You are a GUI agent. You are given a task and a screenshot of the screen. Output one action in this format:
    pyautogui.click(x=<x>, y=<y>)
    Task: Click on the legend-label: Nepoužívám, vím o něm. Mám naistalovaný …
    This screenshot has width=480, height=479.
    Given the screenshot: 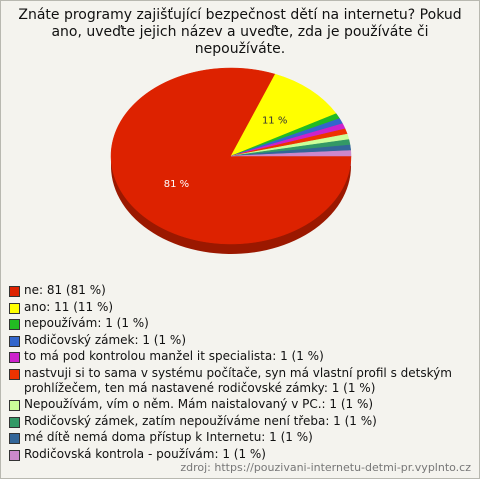 What is the action you would take?
    pyautogui.click(x=199, y=404)
    